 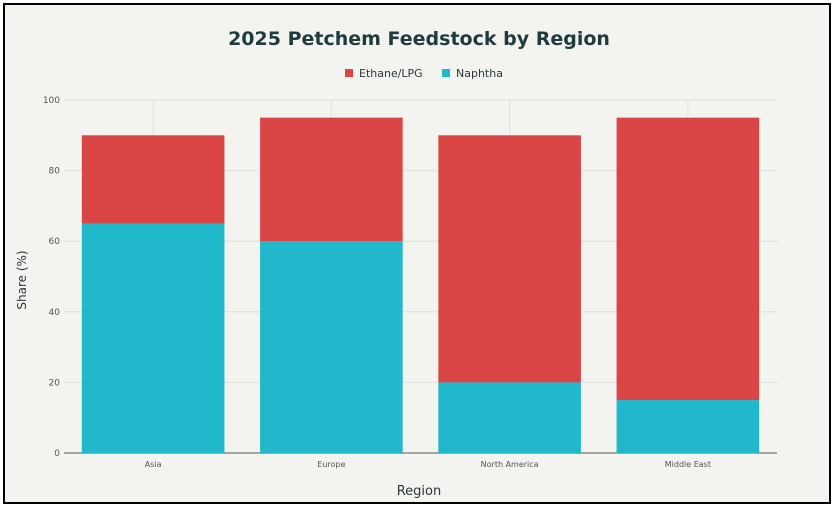 I want to click on bar-ethane-lpg-north-america, so click(x=509, y=259).